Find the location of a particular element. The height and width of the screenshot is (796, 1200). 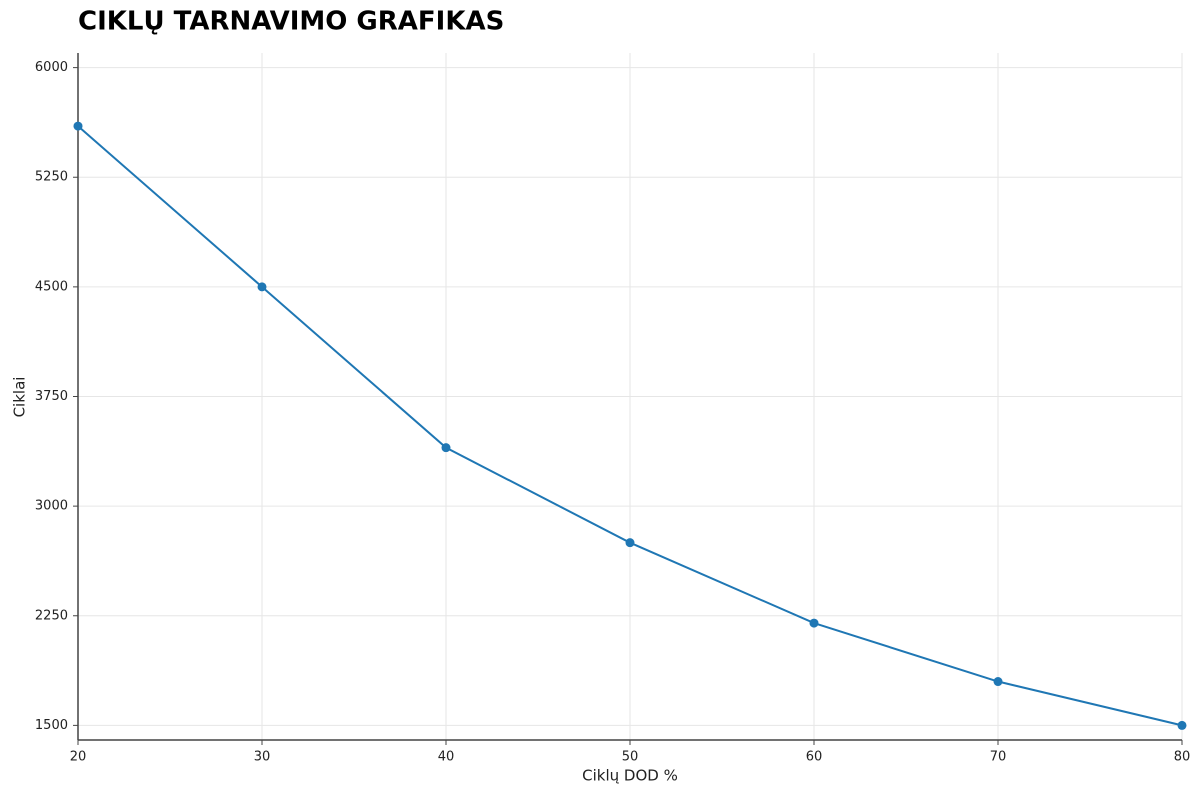

x-tick-label: 70 is located at coordinates (998, 757).